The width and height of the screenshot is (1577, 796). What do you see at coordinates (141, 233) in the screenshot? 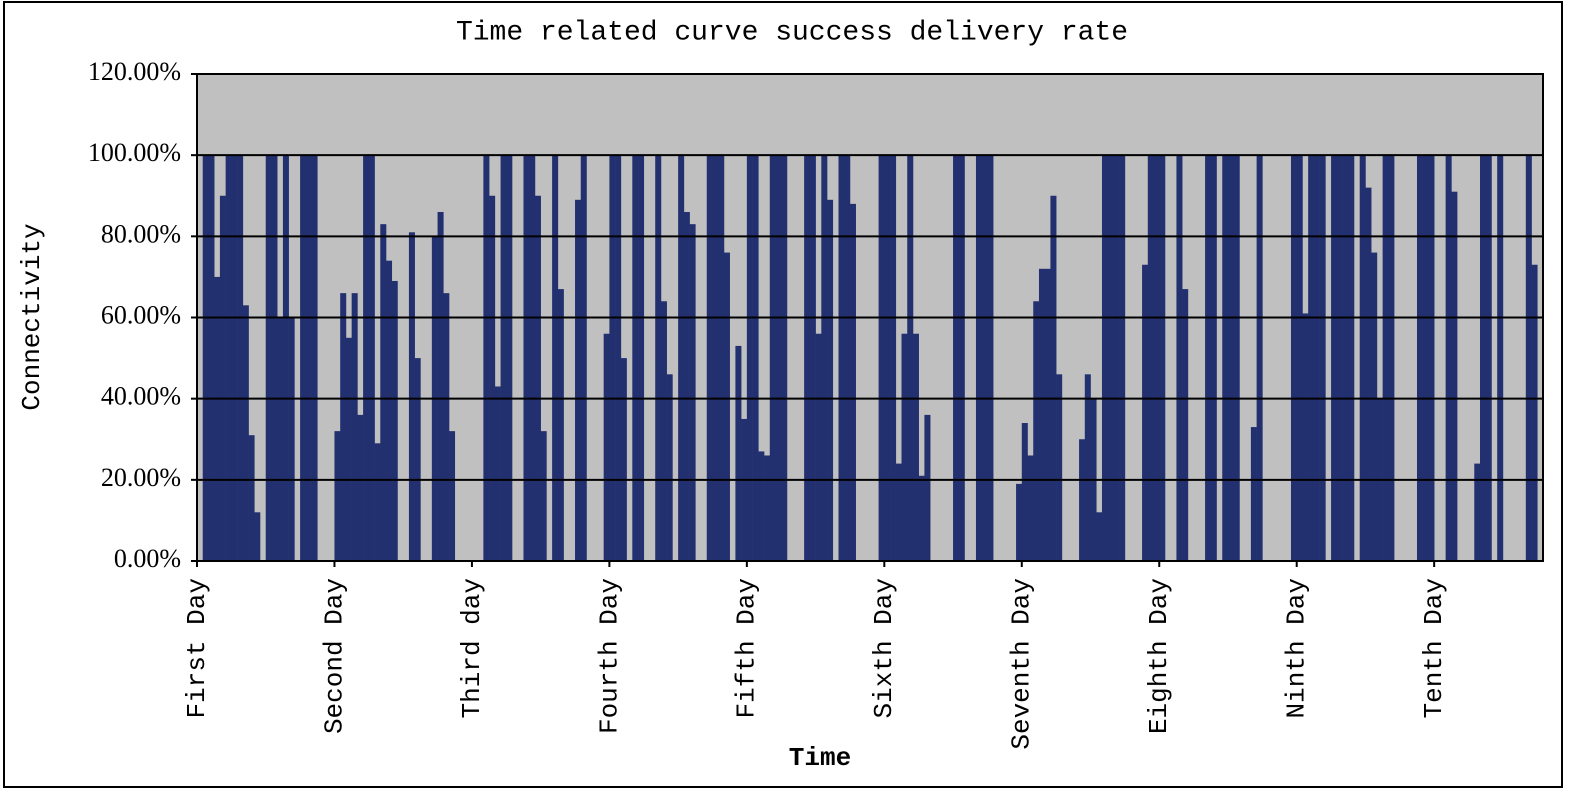
I see `y-tick-label: 80.00%` at bounding box center [141, 233].